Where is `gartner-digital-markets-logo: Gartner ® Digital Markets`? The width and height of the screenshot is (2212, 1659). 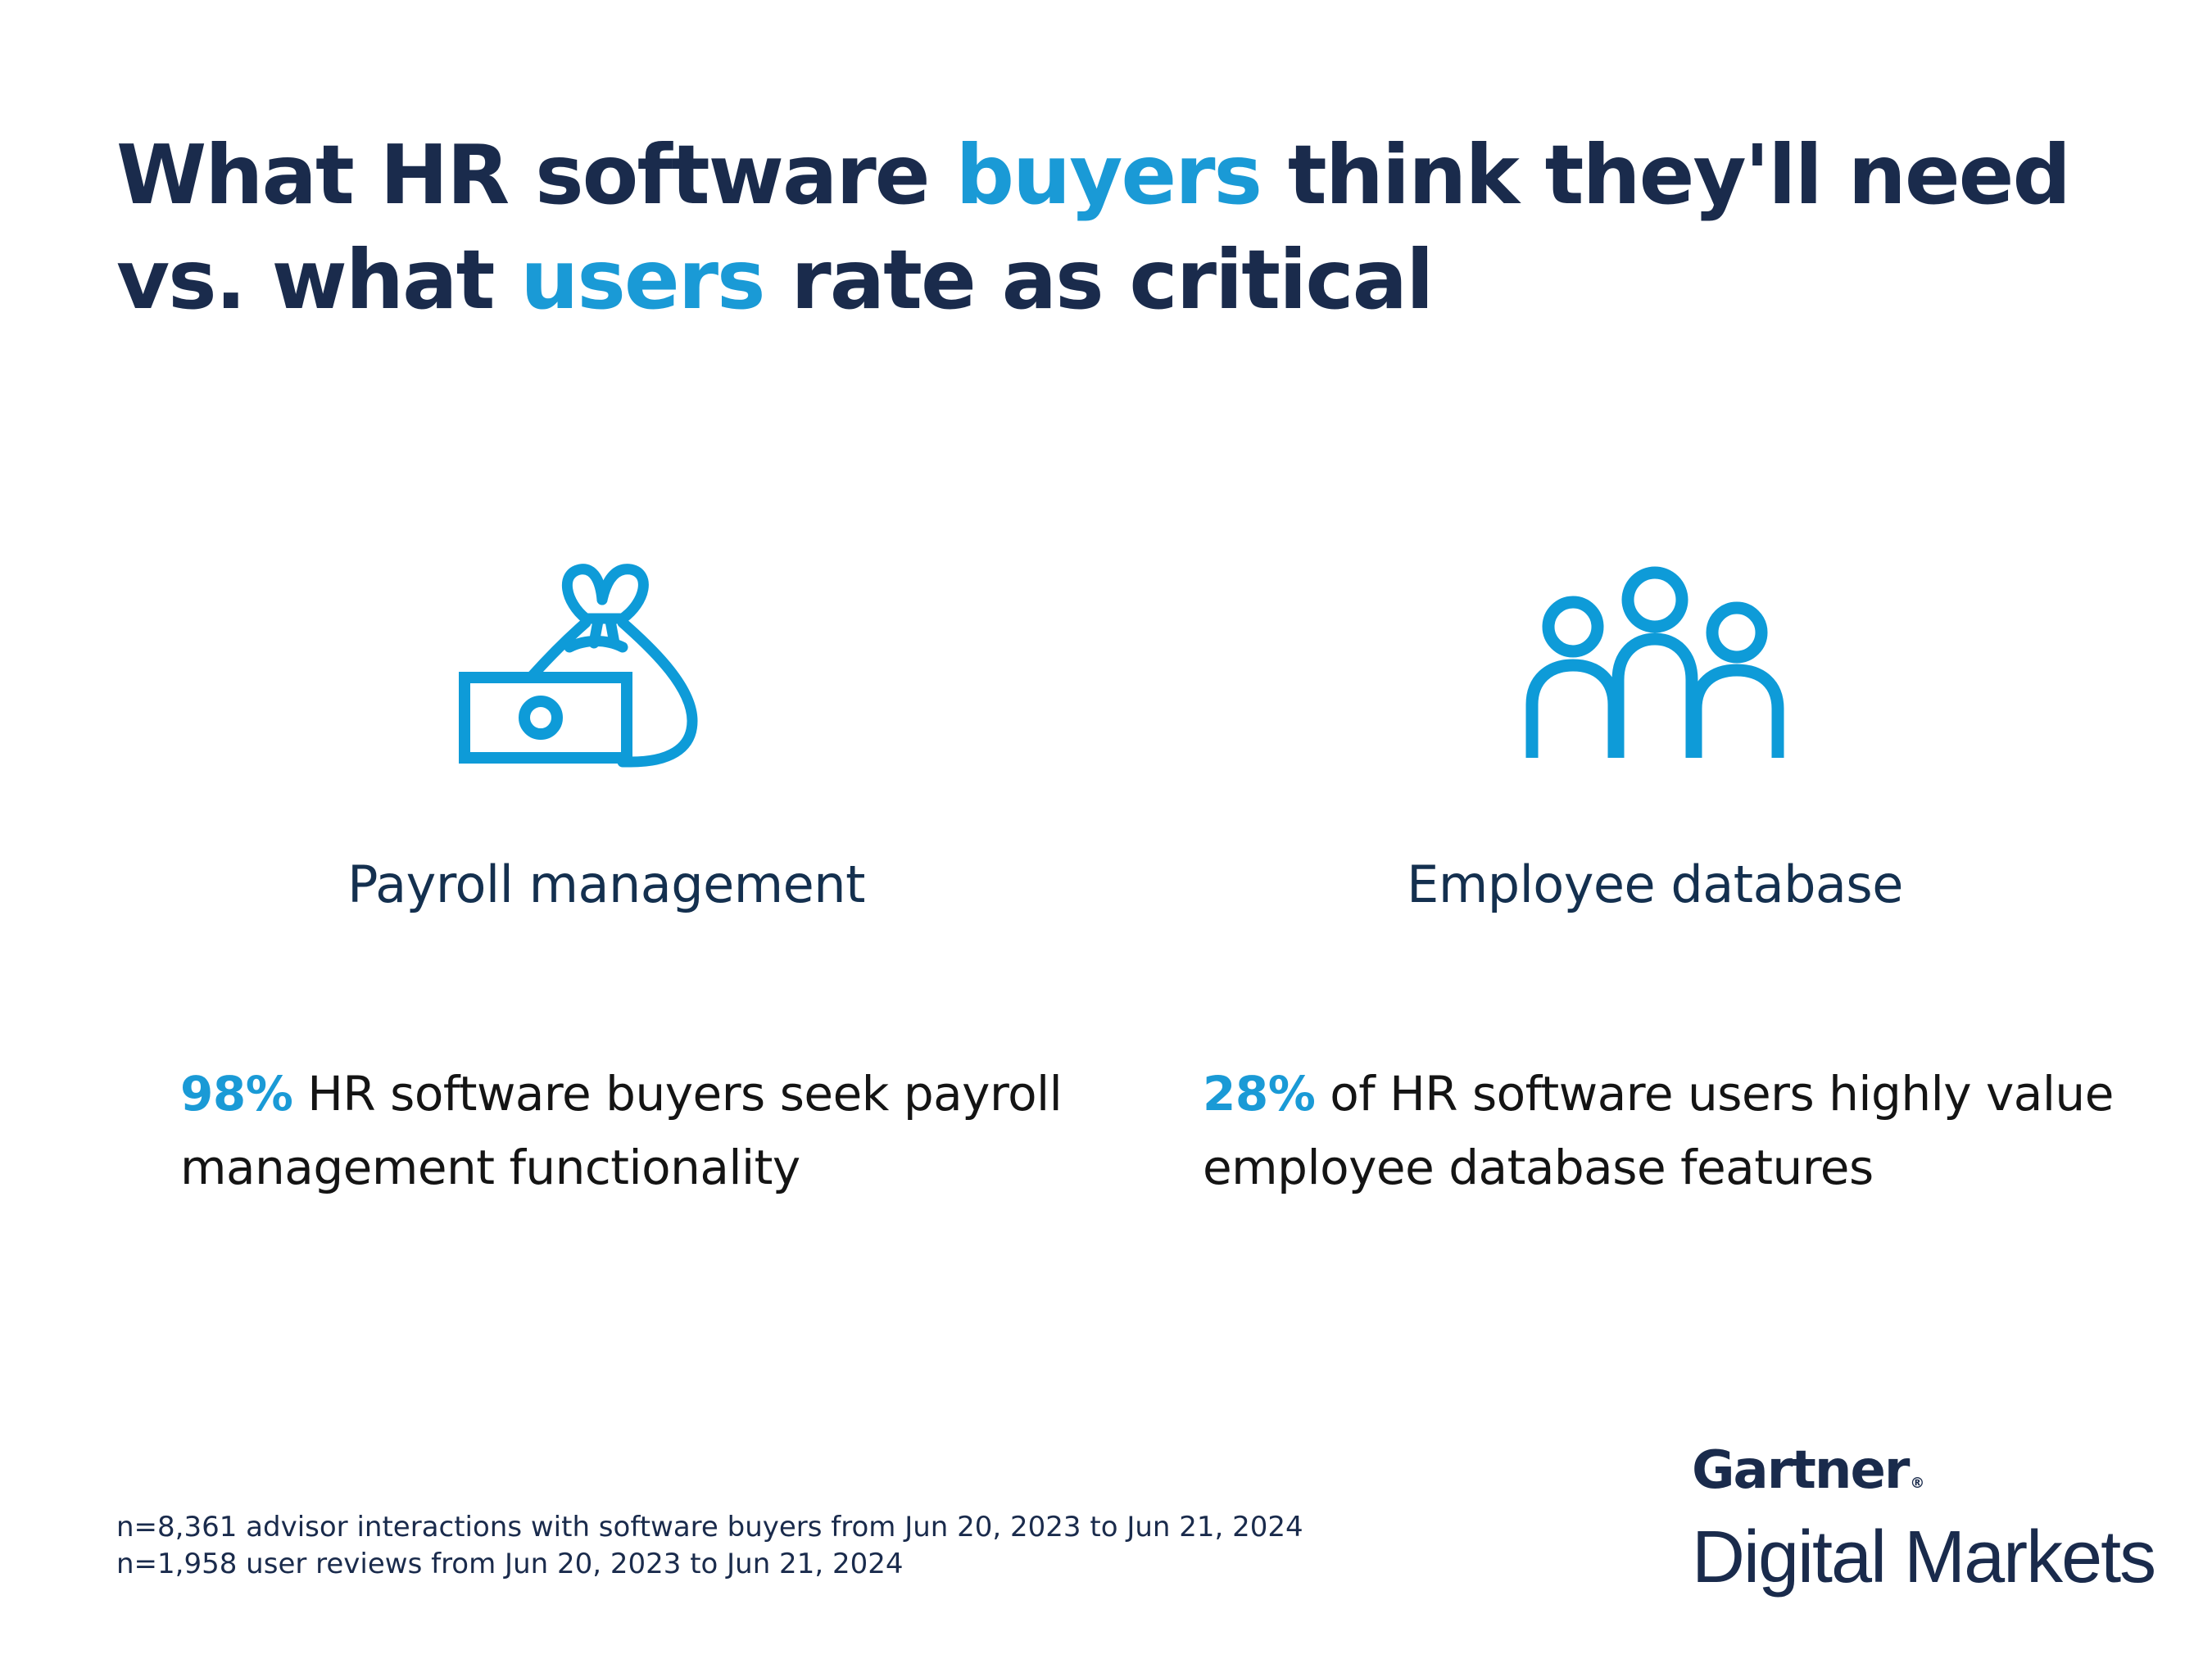
gartner-digital-markets-logo: Gartner ® Digital Markets is located at coordinates (1924, 1518).